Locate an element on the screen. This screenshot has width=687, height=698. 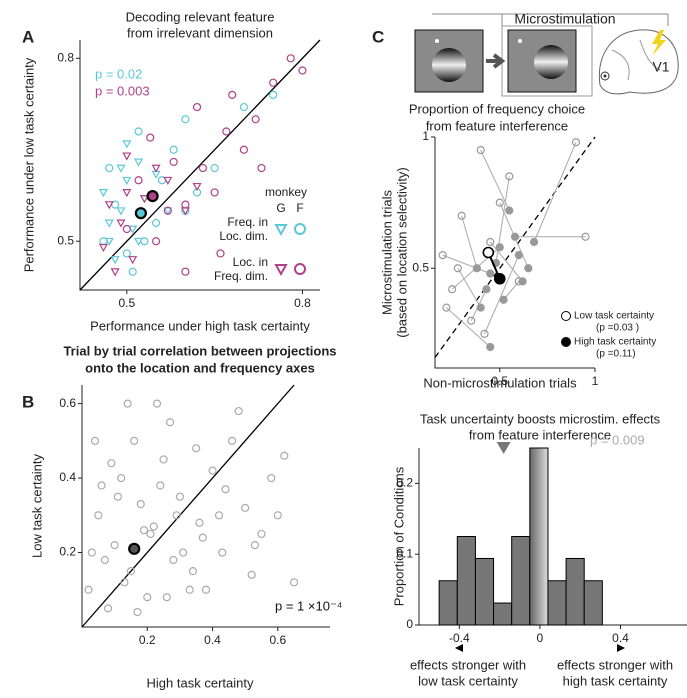
y-tick-label: 0.6 is located at coordinates (67, 403).